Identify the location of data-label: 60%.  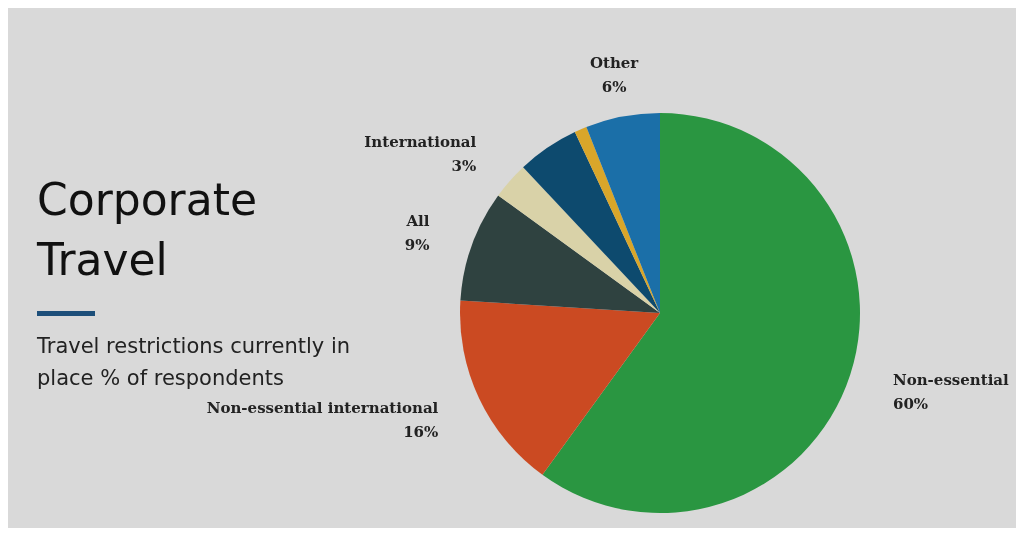
(911, 403).